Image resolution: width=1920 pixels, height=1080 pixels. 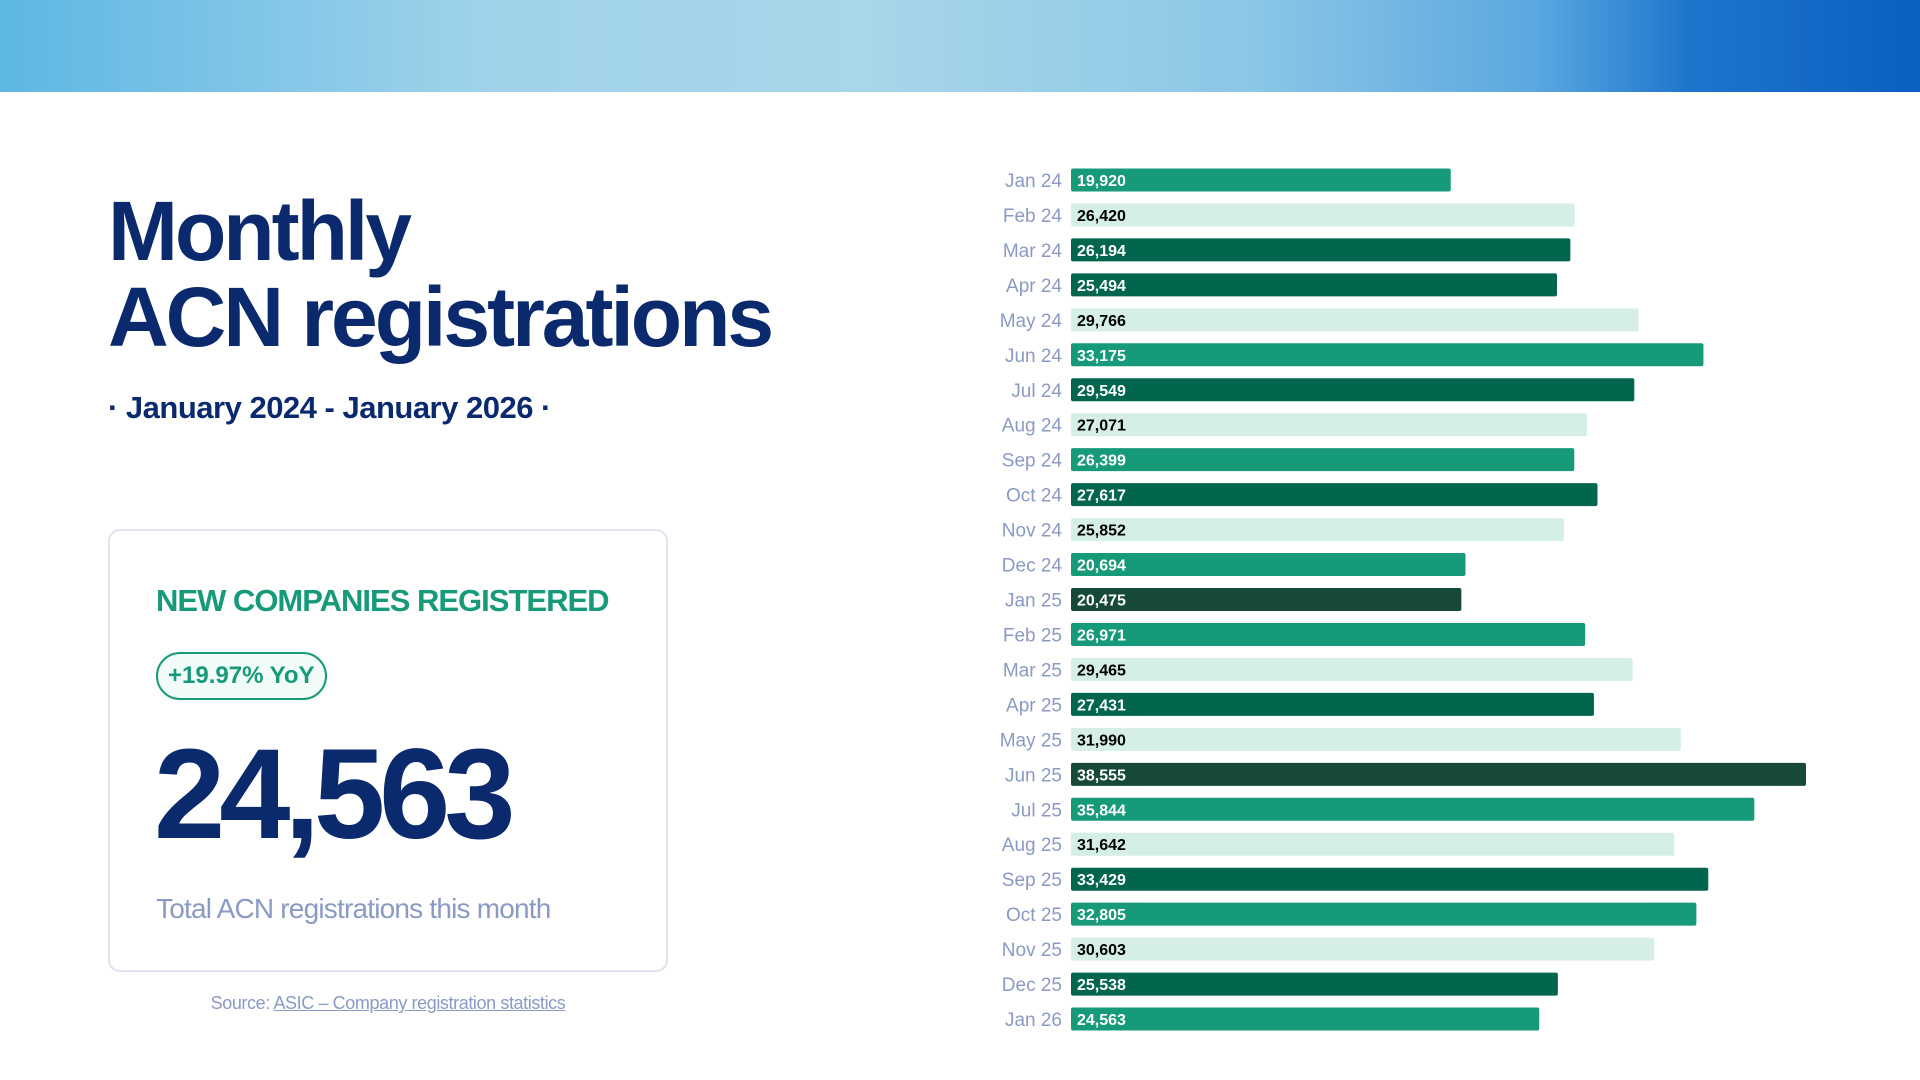 I want to click on category-label: Nov 25, so click(x=1032, y=950).